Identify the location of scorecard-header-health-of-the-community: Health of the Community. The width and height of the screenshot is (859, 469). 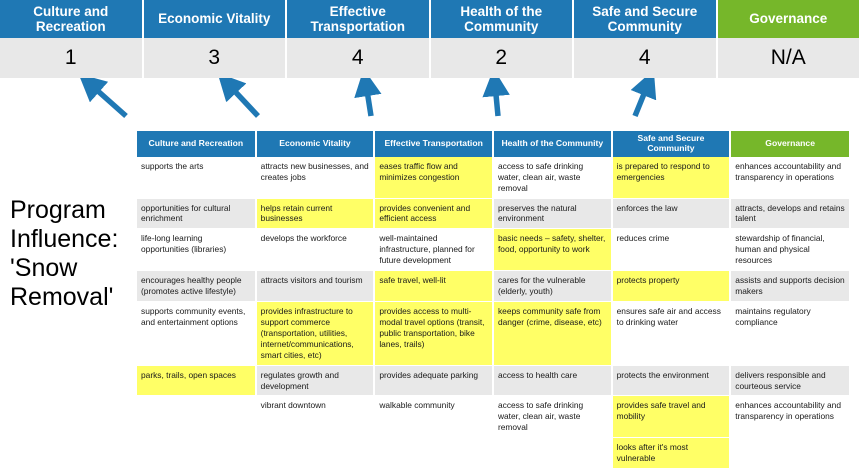
(503, 19).